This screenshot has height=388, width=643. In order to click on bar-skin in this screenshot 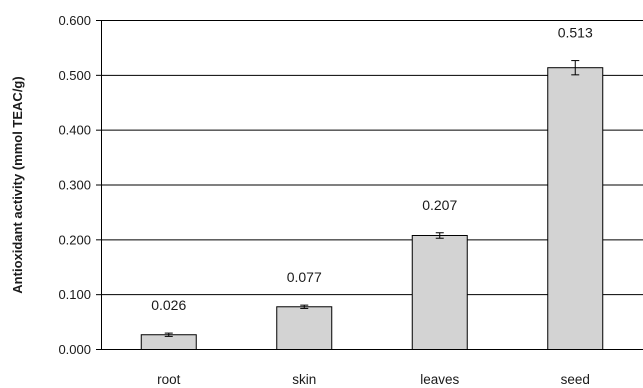, I will do `click(304, 328)`.